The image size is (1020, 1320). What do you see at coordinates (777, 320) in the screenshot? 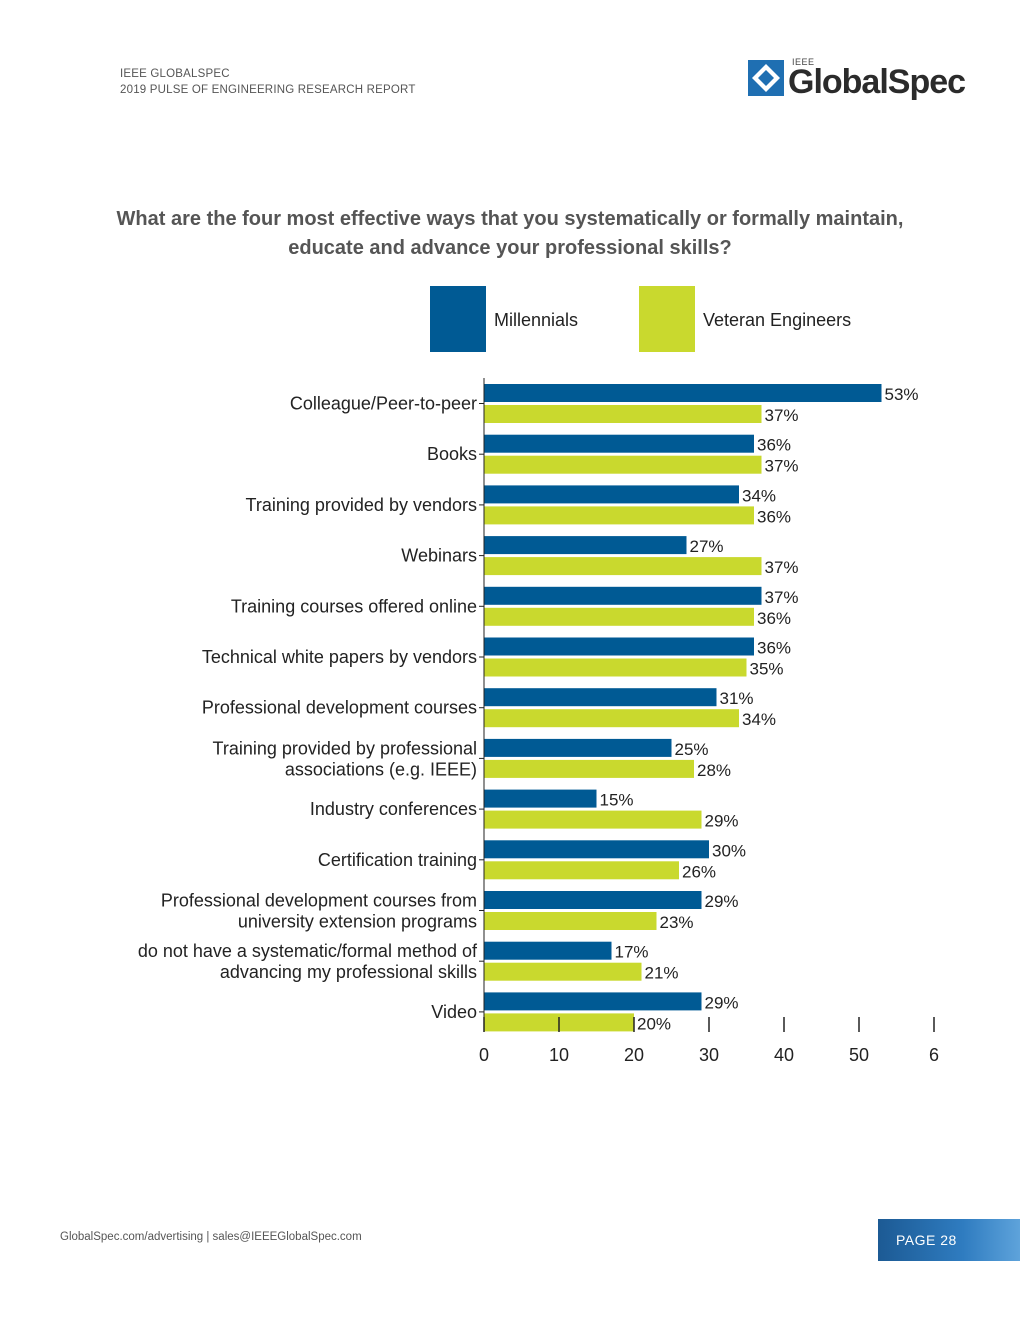
I see `legend-label-veterans: Veteran Engineers` at bounding box center [777, 320].